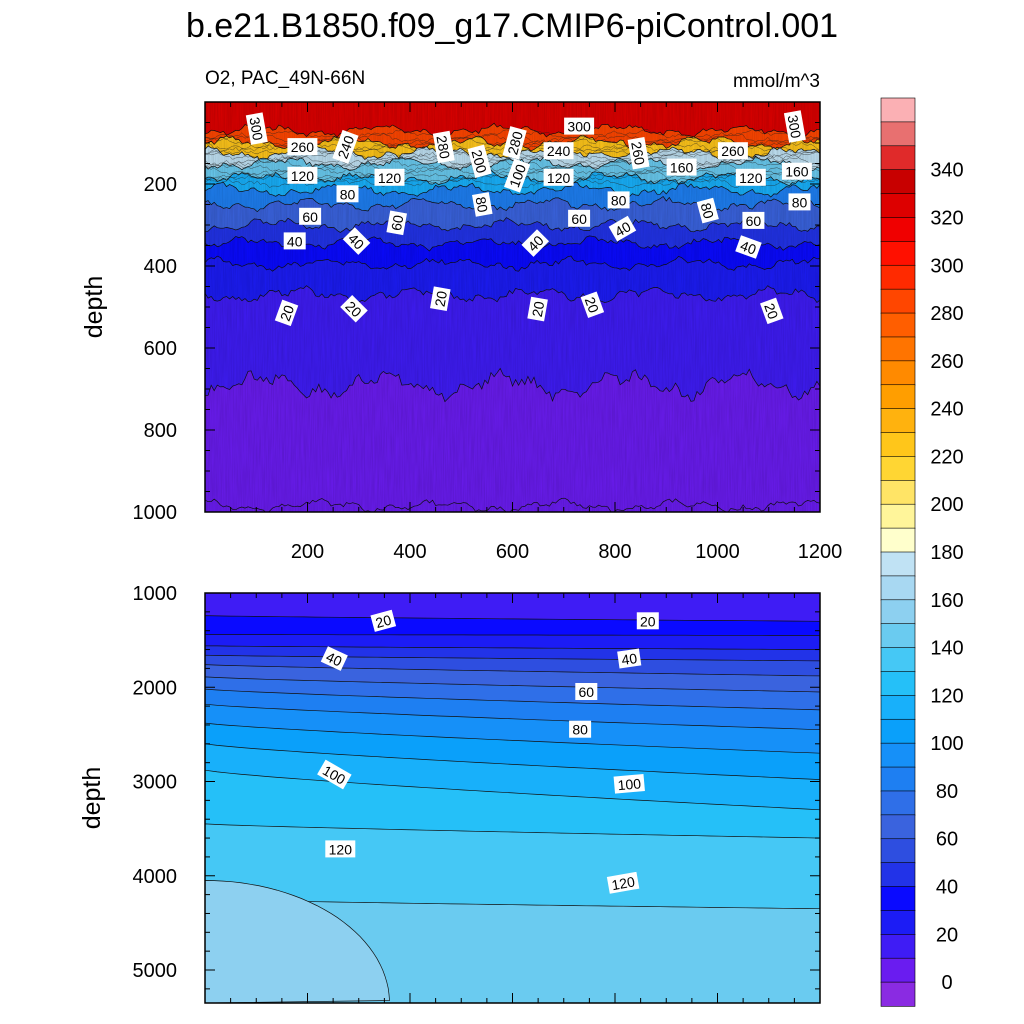  I want to click on figure-title: b.e21.B1850.f09_g17.CMIP6-piControl.001, so click(512, 26).